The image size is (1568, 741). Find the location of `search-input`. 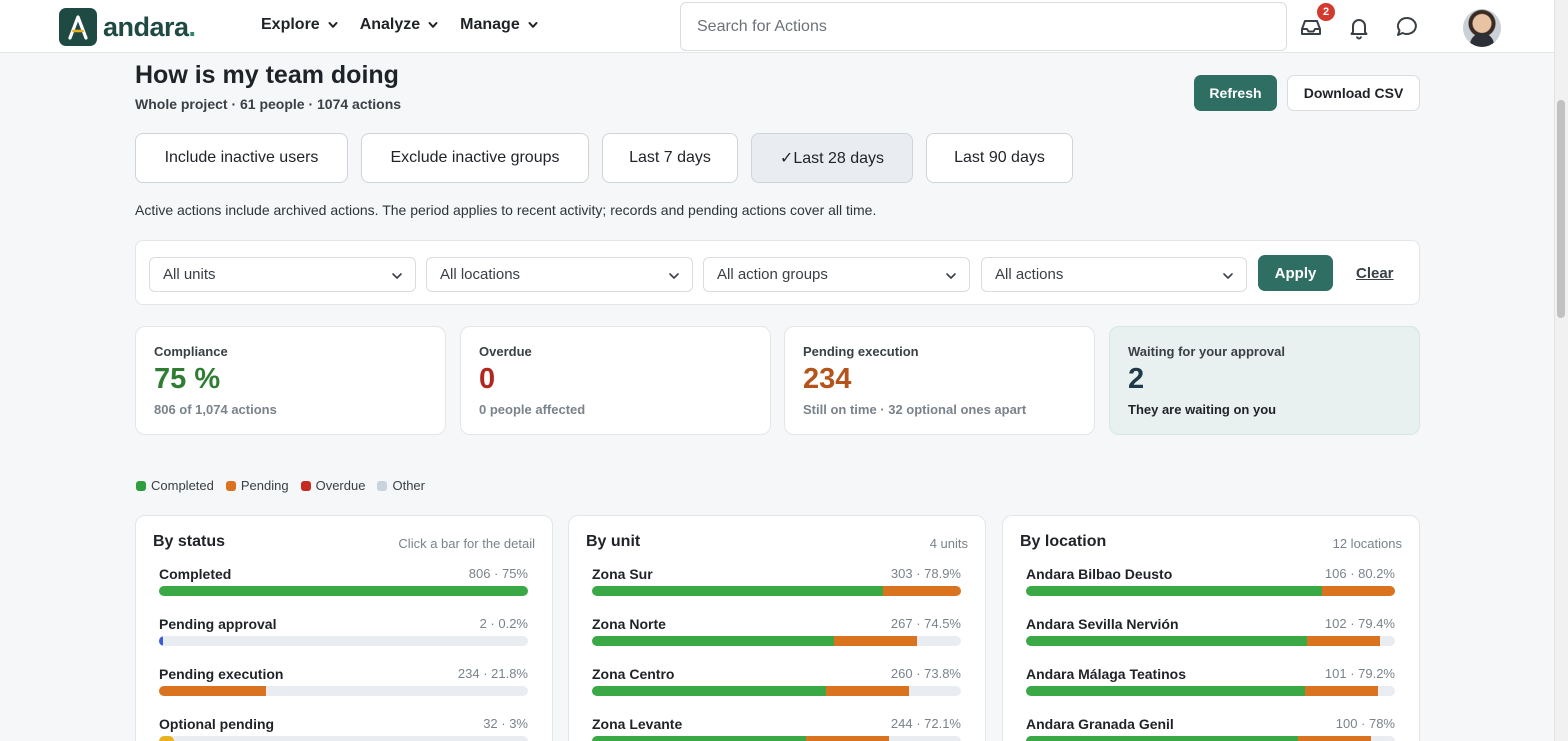

search-input is located at coordinates (983, 26).